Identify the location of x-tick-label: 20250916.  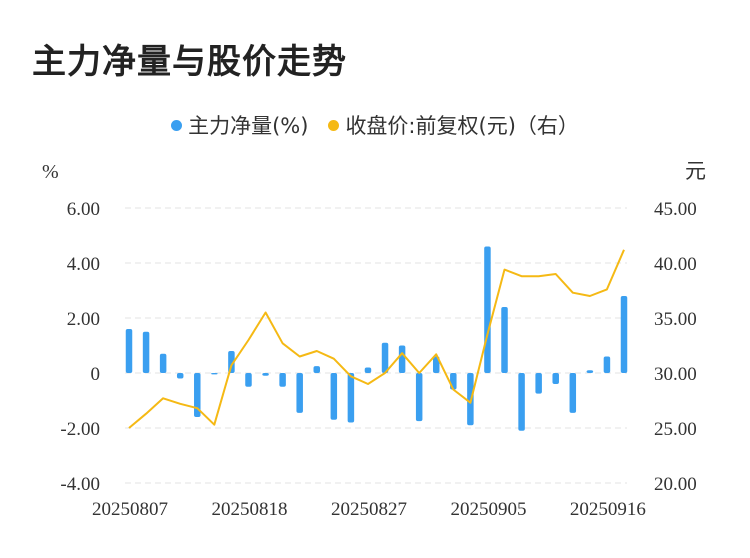
(608, 509).